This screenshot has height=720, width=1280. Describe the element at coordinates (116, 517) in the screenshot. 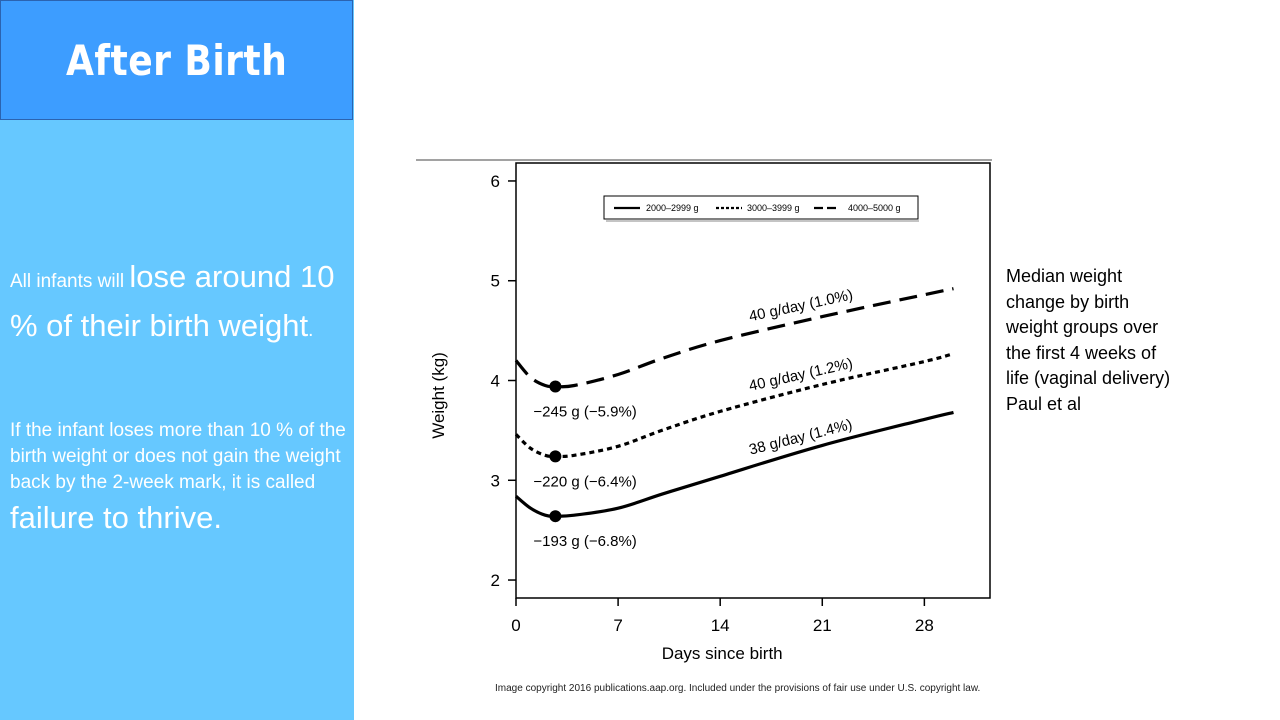

I see `para2-big: failure to thrive.` at that location.